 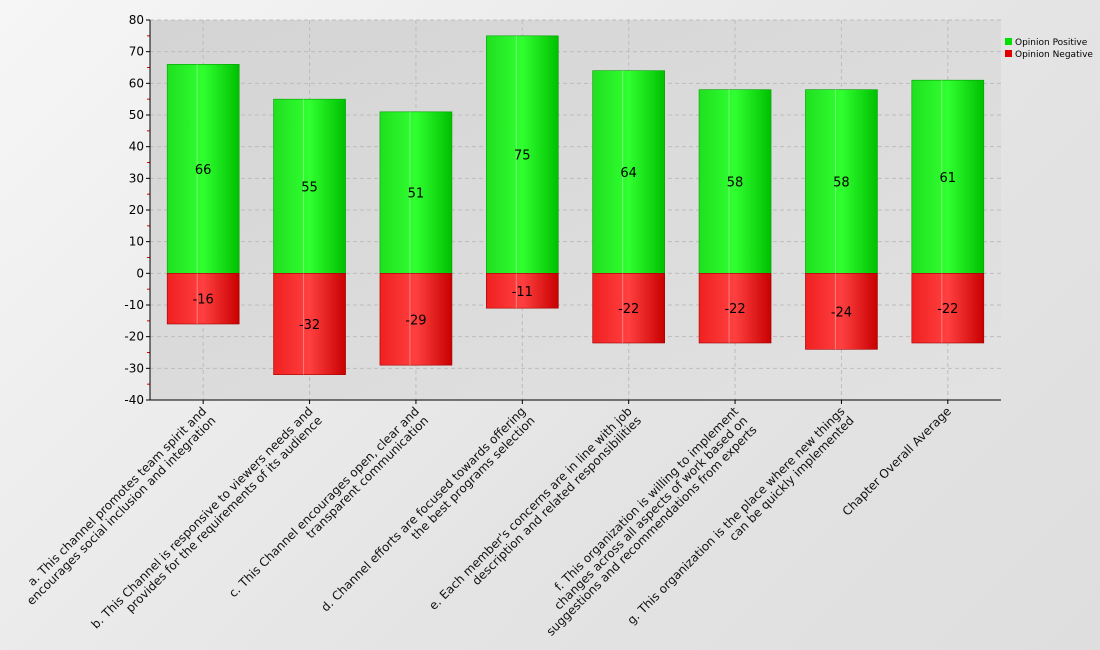 I want to click on y-tick-label: -10, so click(x=134, y=305).